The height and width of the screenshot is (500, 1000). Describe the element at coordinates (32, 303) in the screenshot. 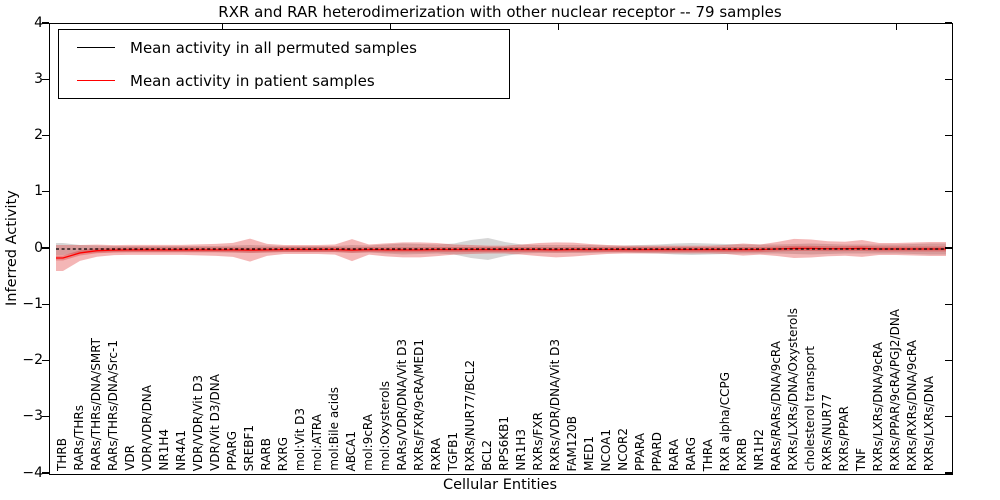

I see `y-tick-label: −1` at that location.